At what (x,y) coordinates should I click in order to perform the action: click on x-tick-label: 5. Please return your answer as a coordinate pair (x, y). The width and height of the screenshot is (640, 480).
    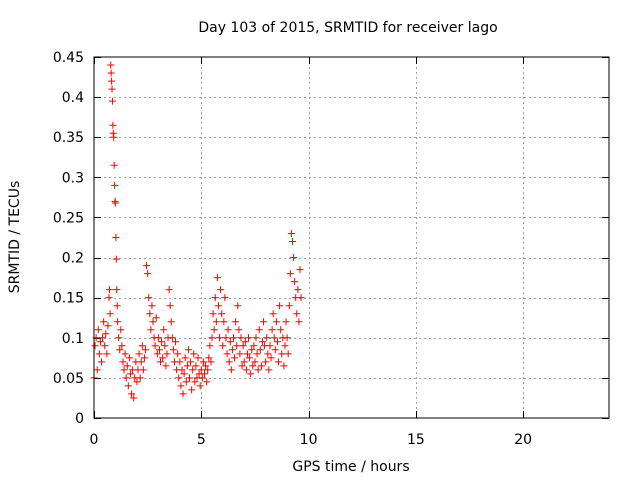
    Looking at the image, I should click on (201, 440).